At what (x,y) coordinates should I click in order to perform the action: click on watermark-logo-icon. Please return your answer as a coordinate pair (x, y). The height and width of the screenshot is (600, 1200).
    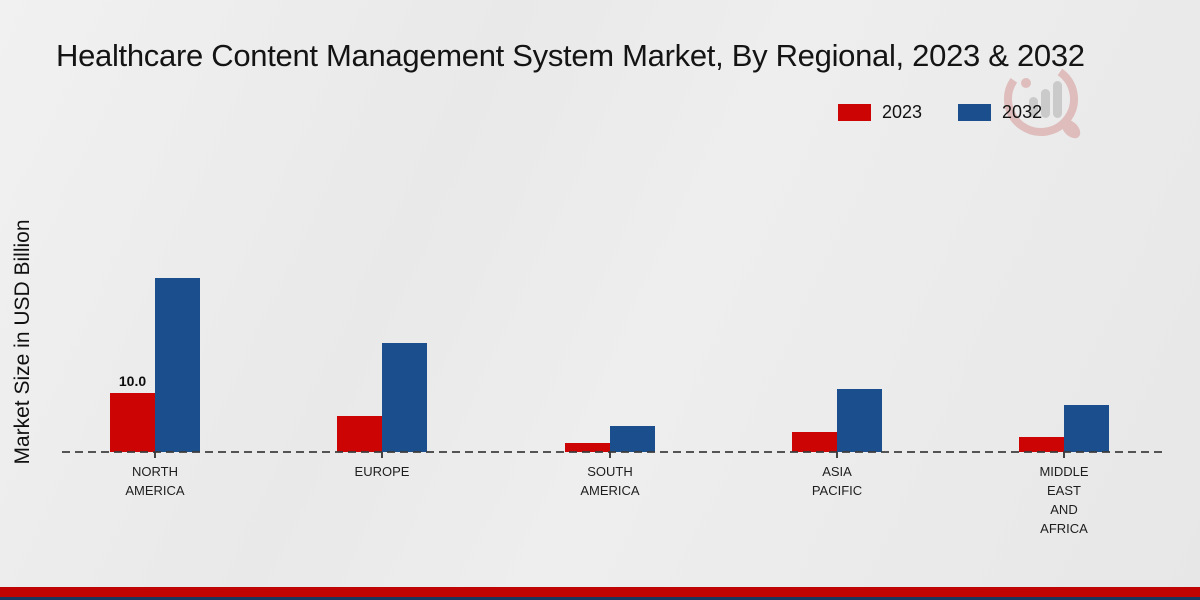
    Looking at the image, I should click on (1041, 101).